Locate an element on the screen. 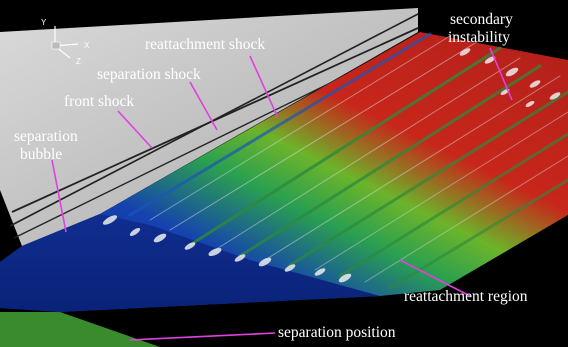 This screenshot has height=347, width=568. separation-bubble-leader is located at coordinates (59, 196).